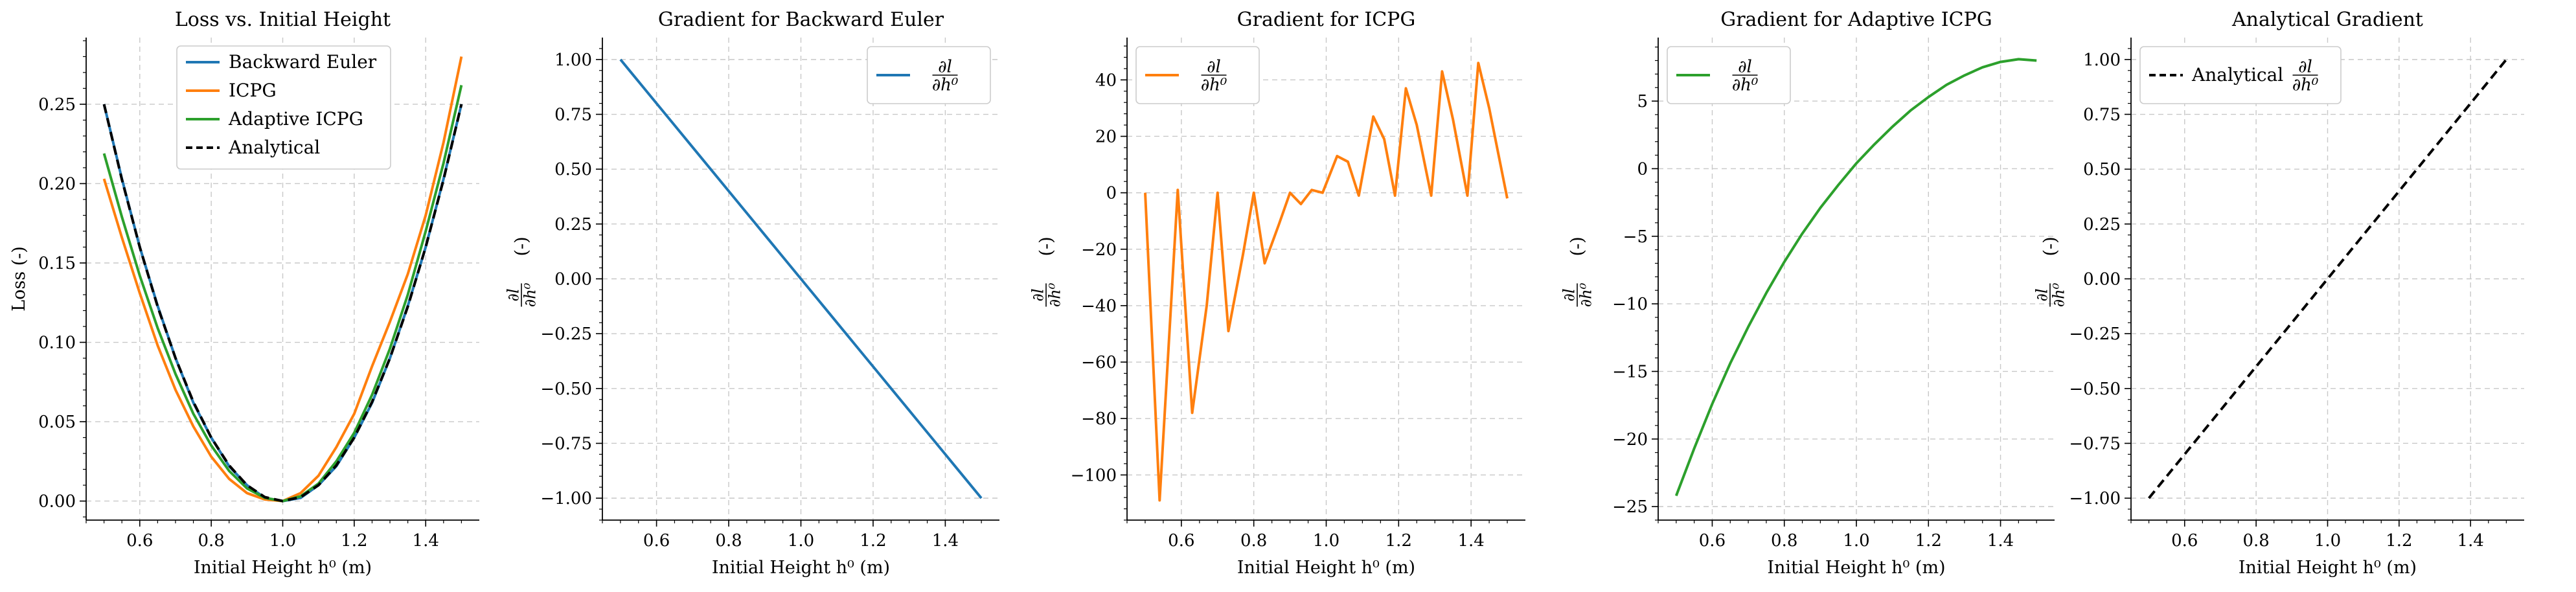 This screenshot has width=2576, height=592. Describe the element at coordinates (1099, 250) in the screenshot. I see `y-tick-label: −20` at that location.